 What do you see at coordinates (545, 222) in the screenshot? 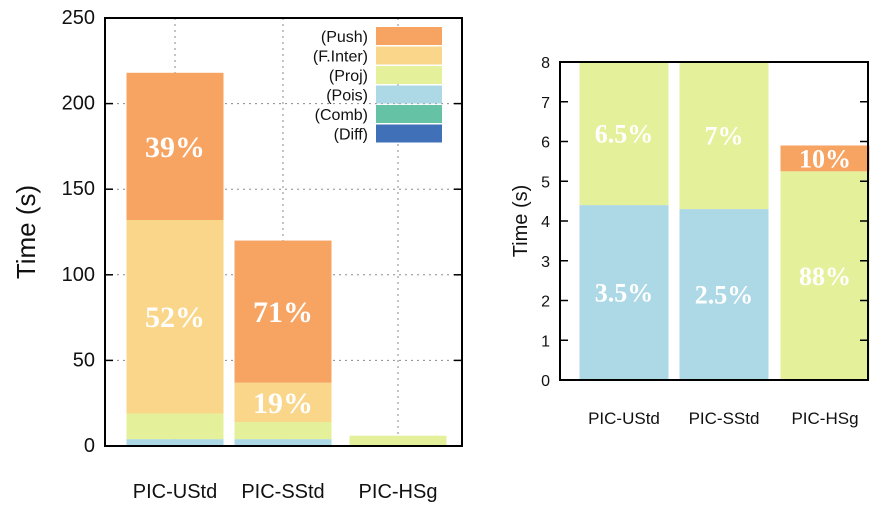
I see `y-tick-label: 4` at bounding box center [545, 222].